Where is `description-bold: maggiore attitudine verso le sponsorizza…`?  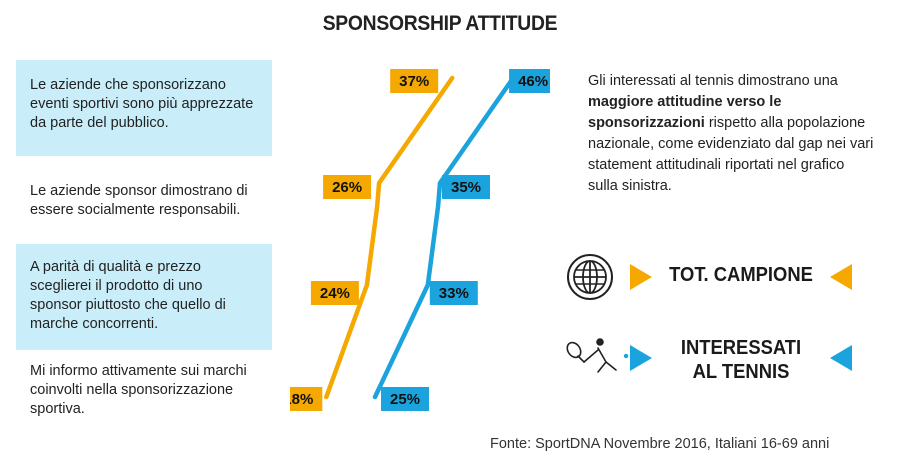
description-bold: maggiore attitudine verso le sponsorizza… is located at coordinates (685, 112).